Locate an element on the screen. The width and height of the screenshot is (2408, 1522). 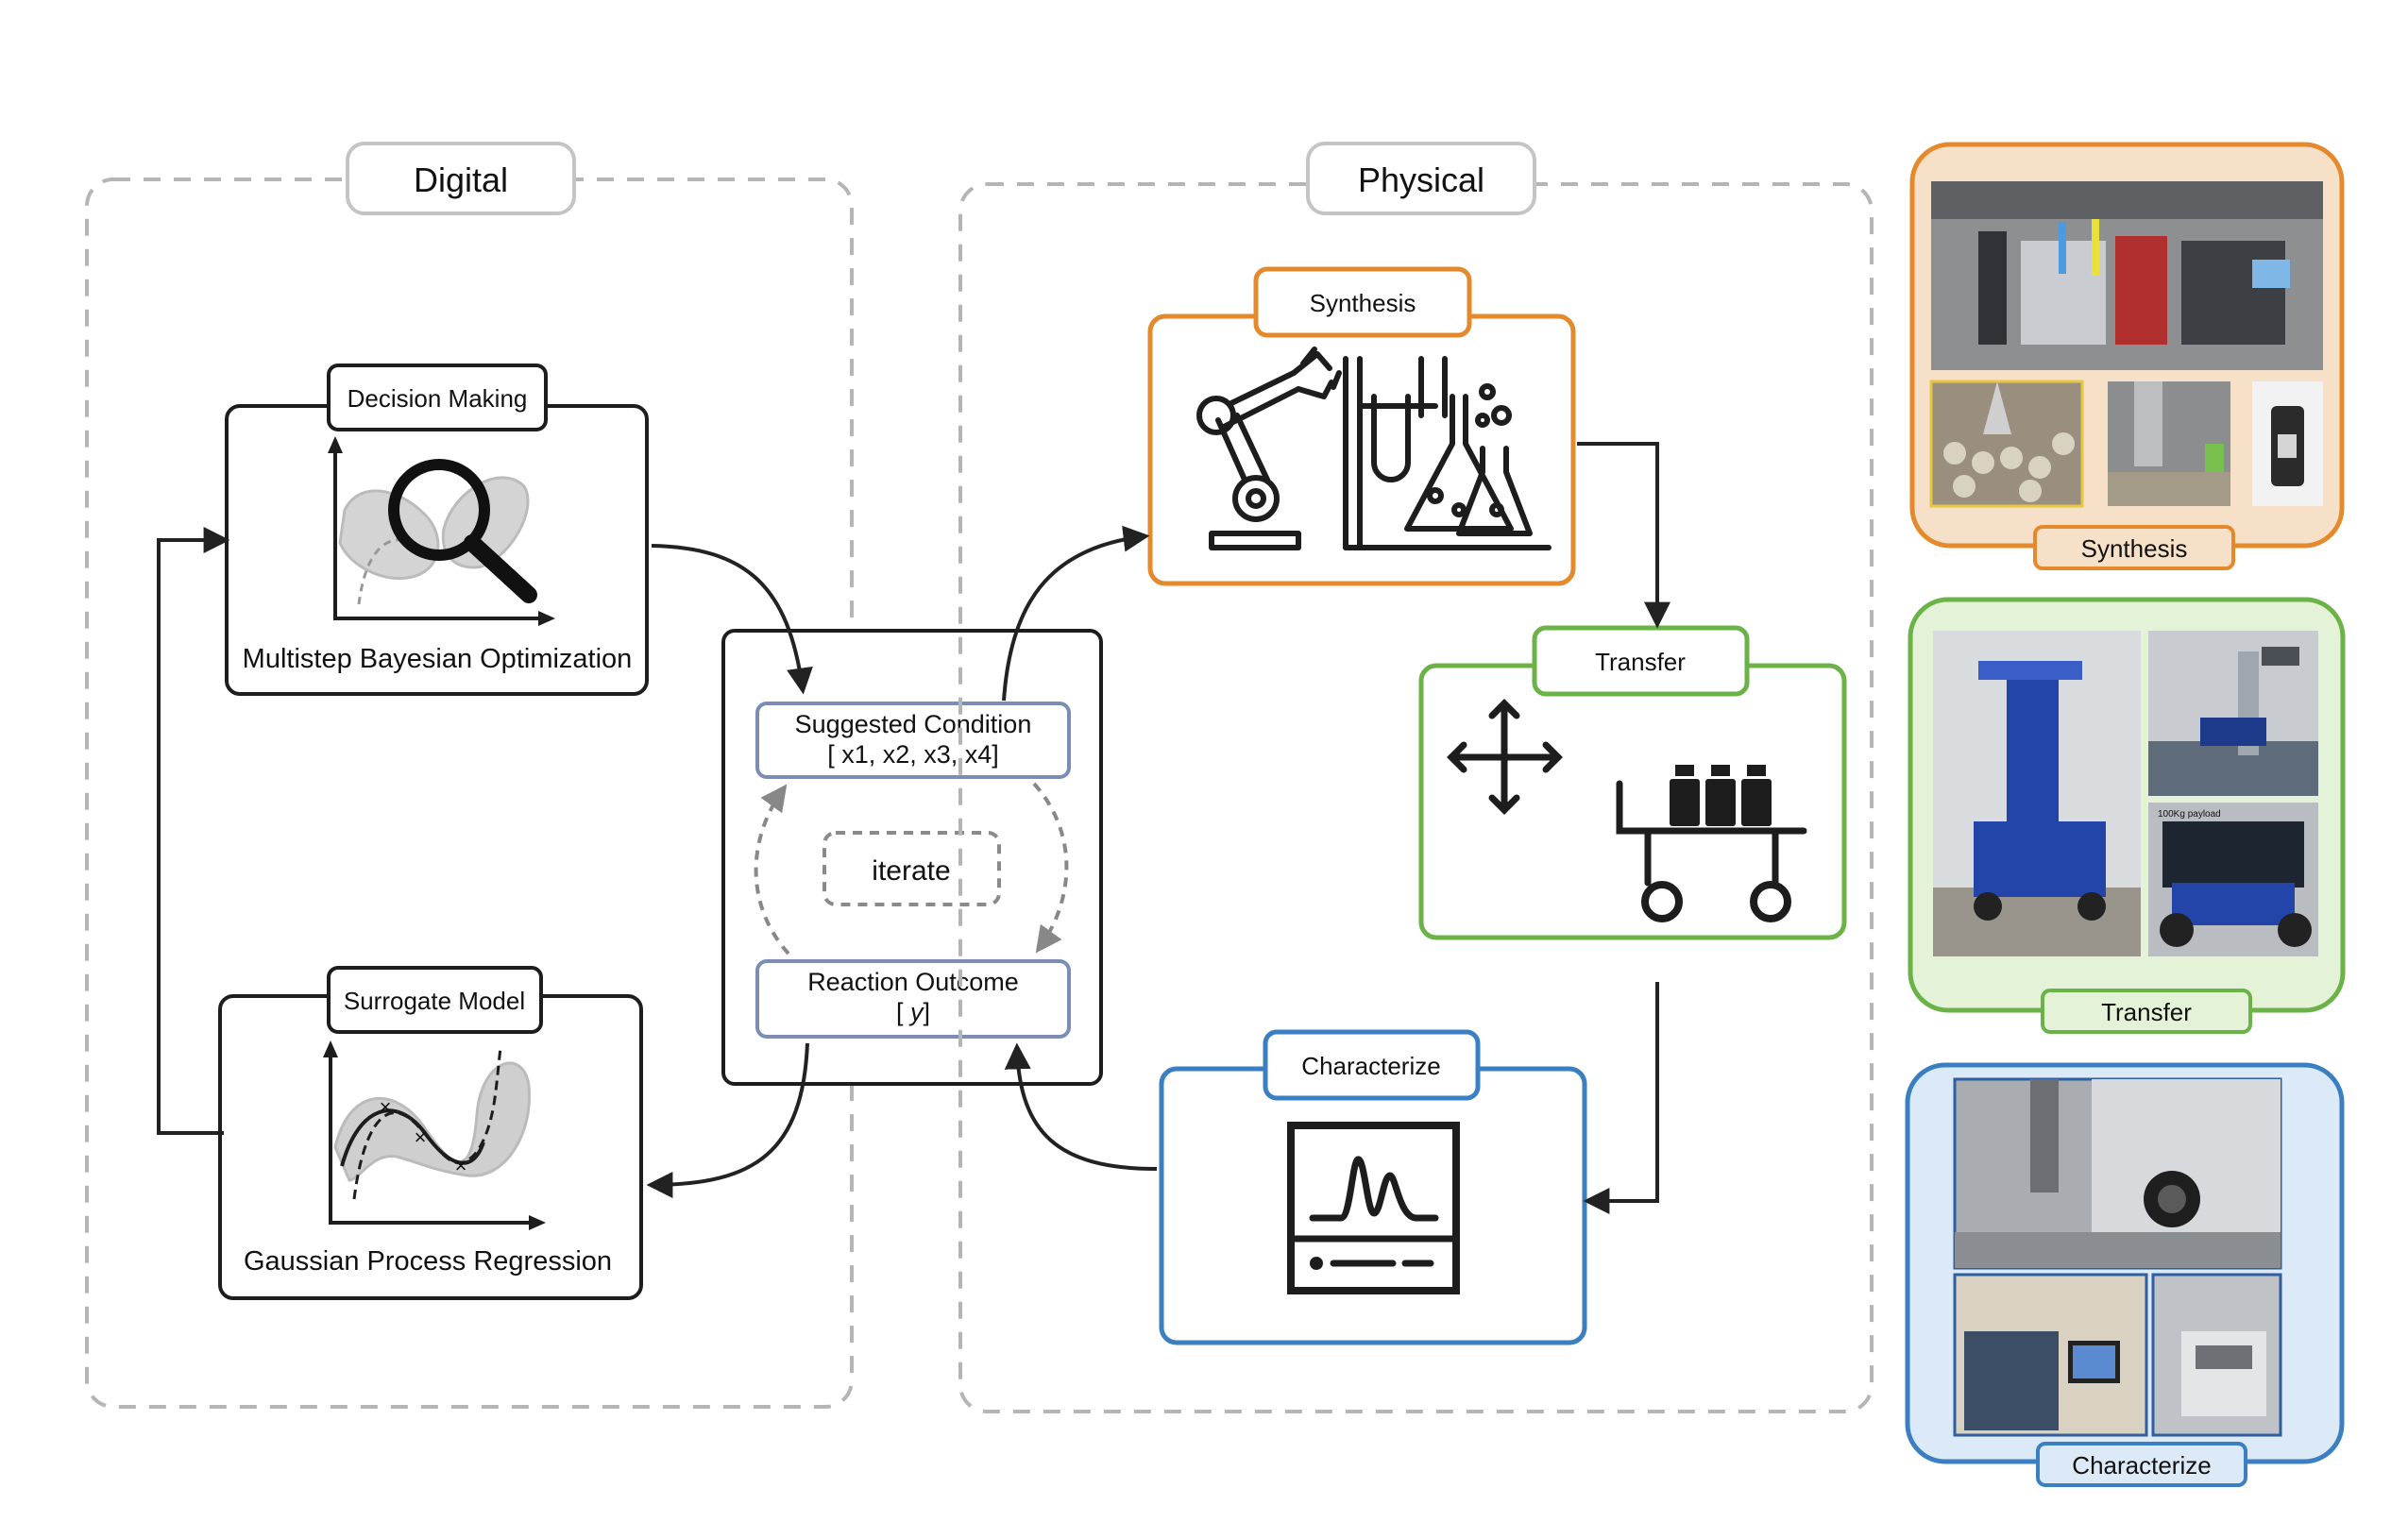
mobile-cart-robot-photo is located at coordinates (2037, 793).